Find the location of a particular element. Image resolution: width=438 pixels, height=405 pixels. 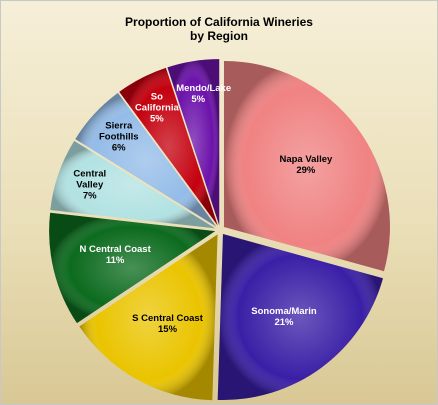

slice-category-label: Napa Valley is located at coordinates (306, 159).